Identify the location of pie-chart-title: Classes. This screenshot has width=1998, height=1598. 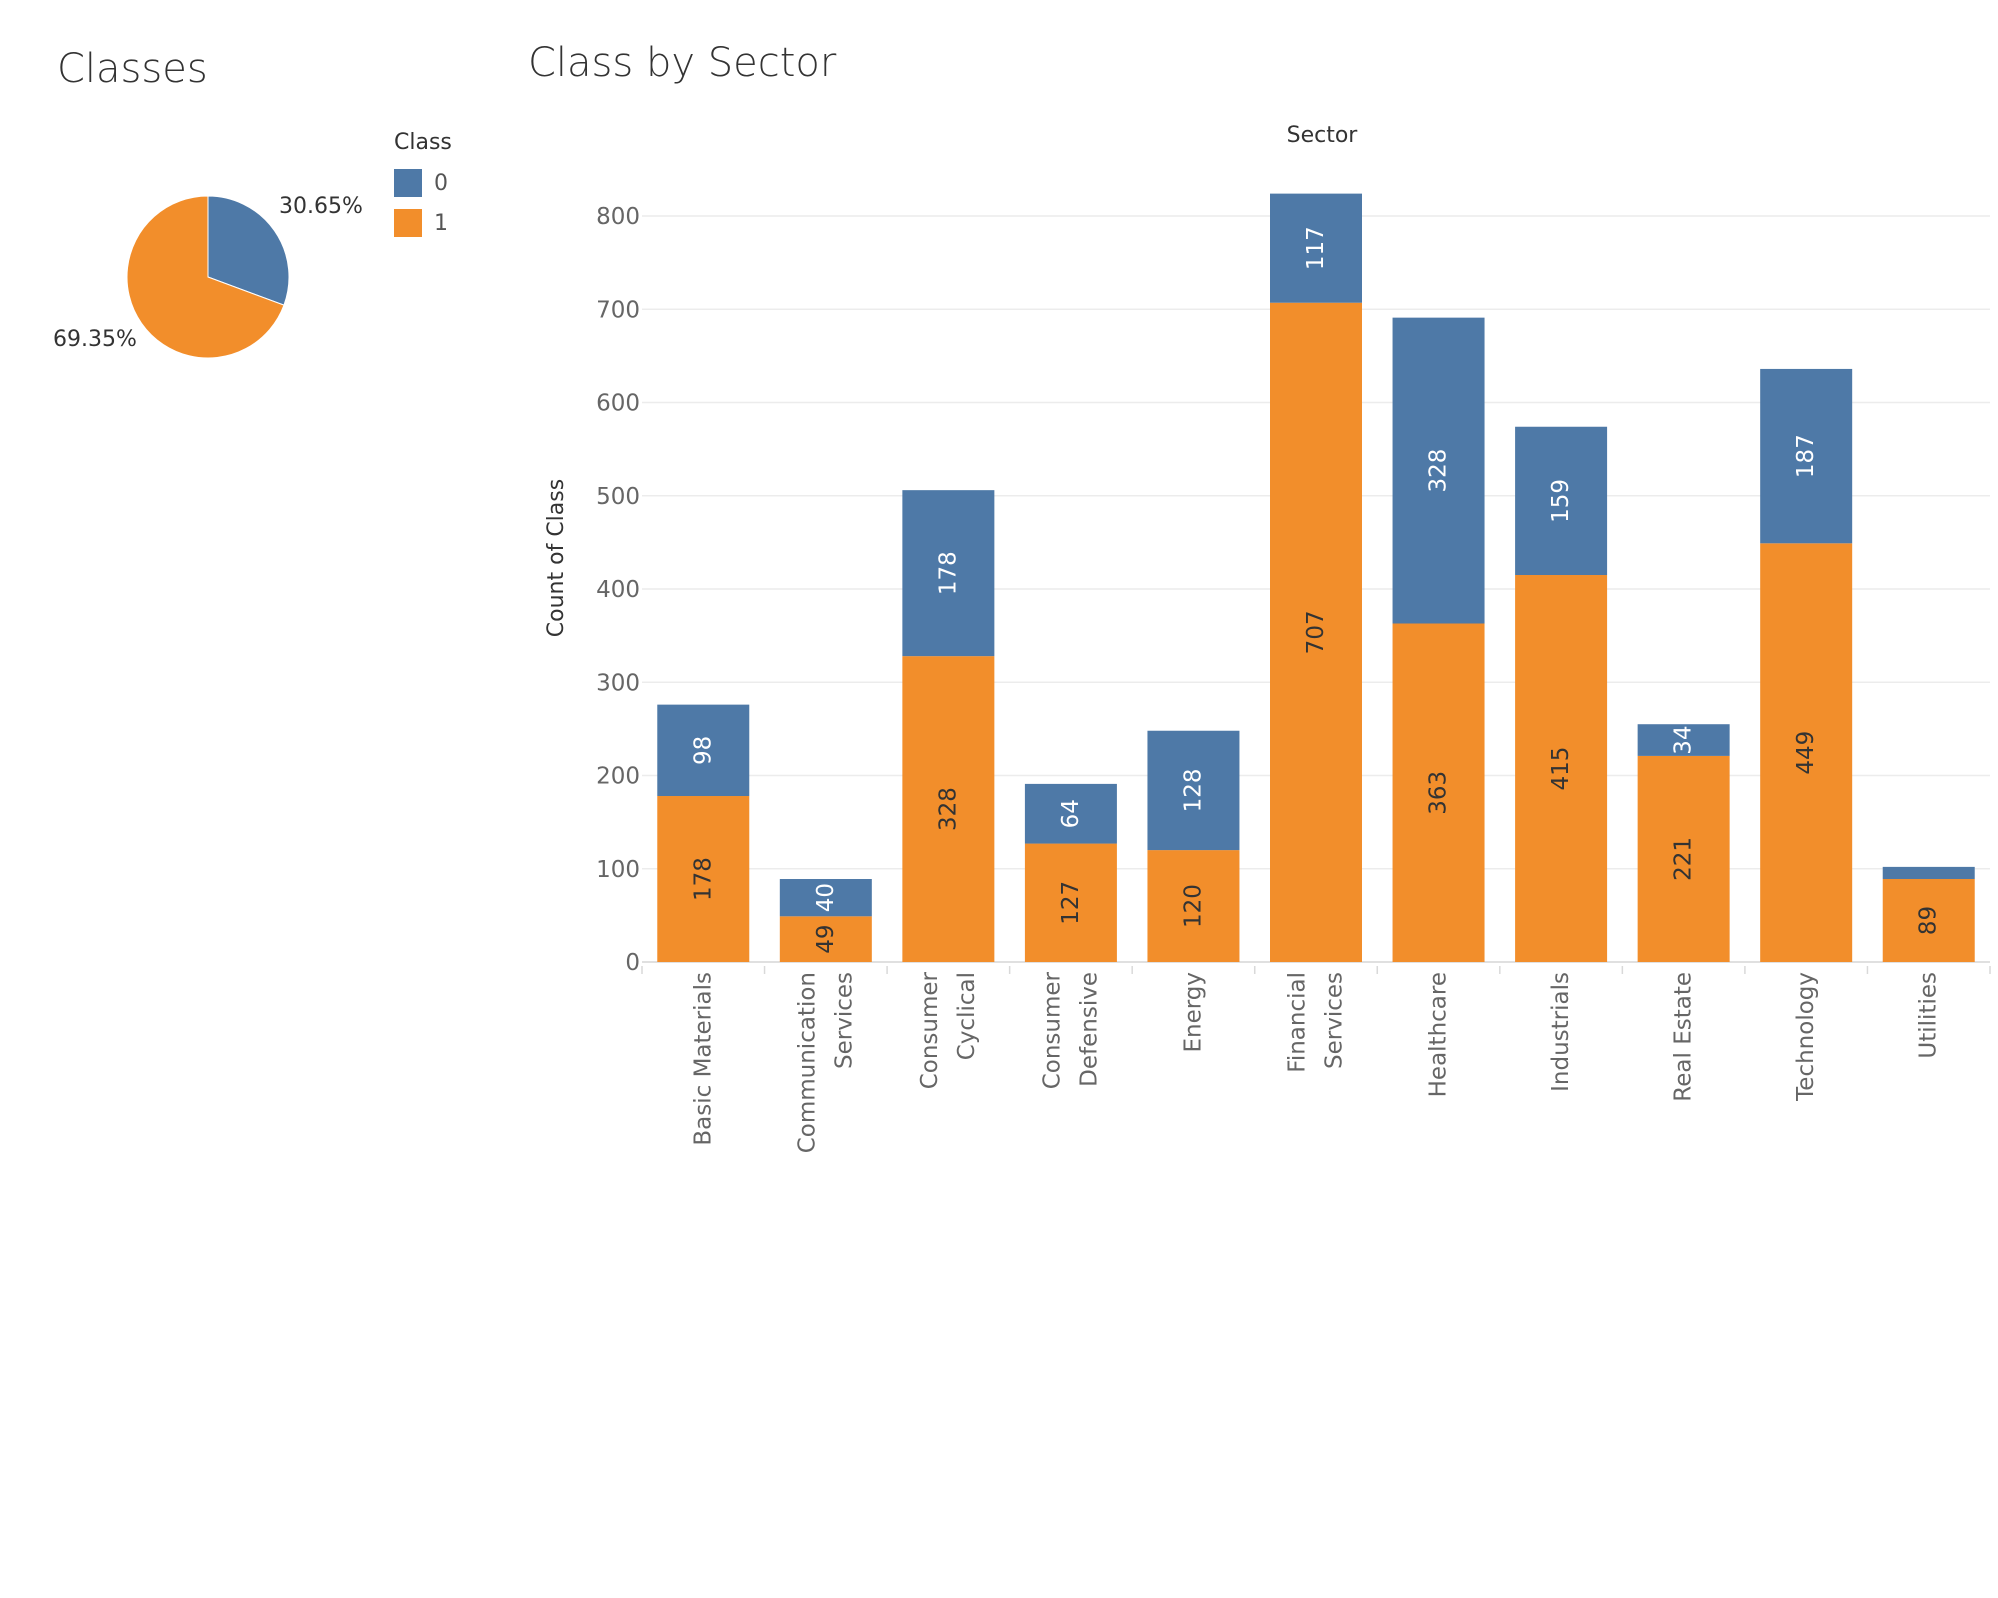
(132, 69).